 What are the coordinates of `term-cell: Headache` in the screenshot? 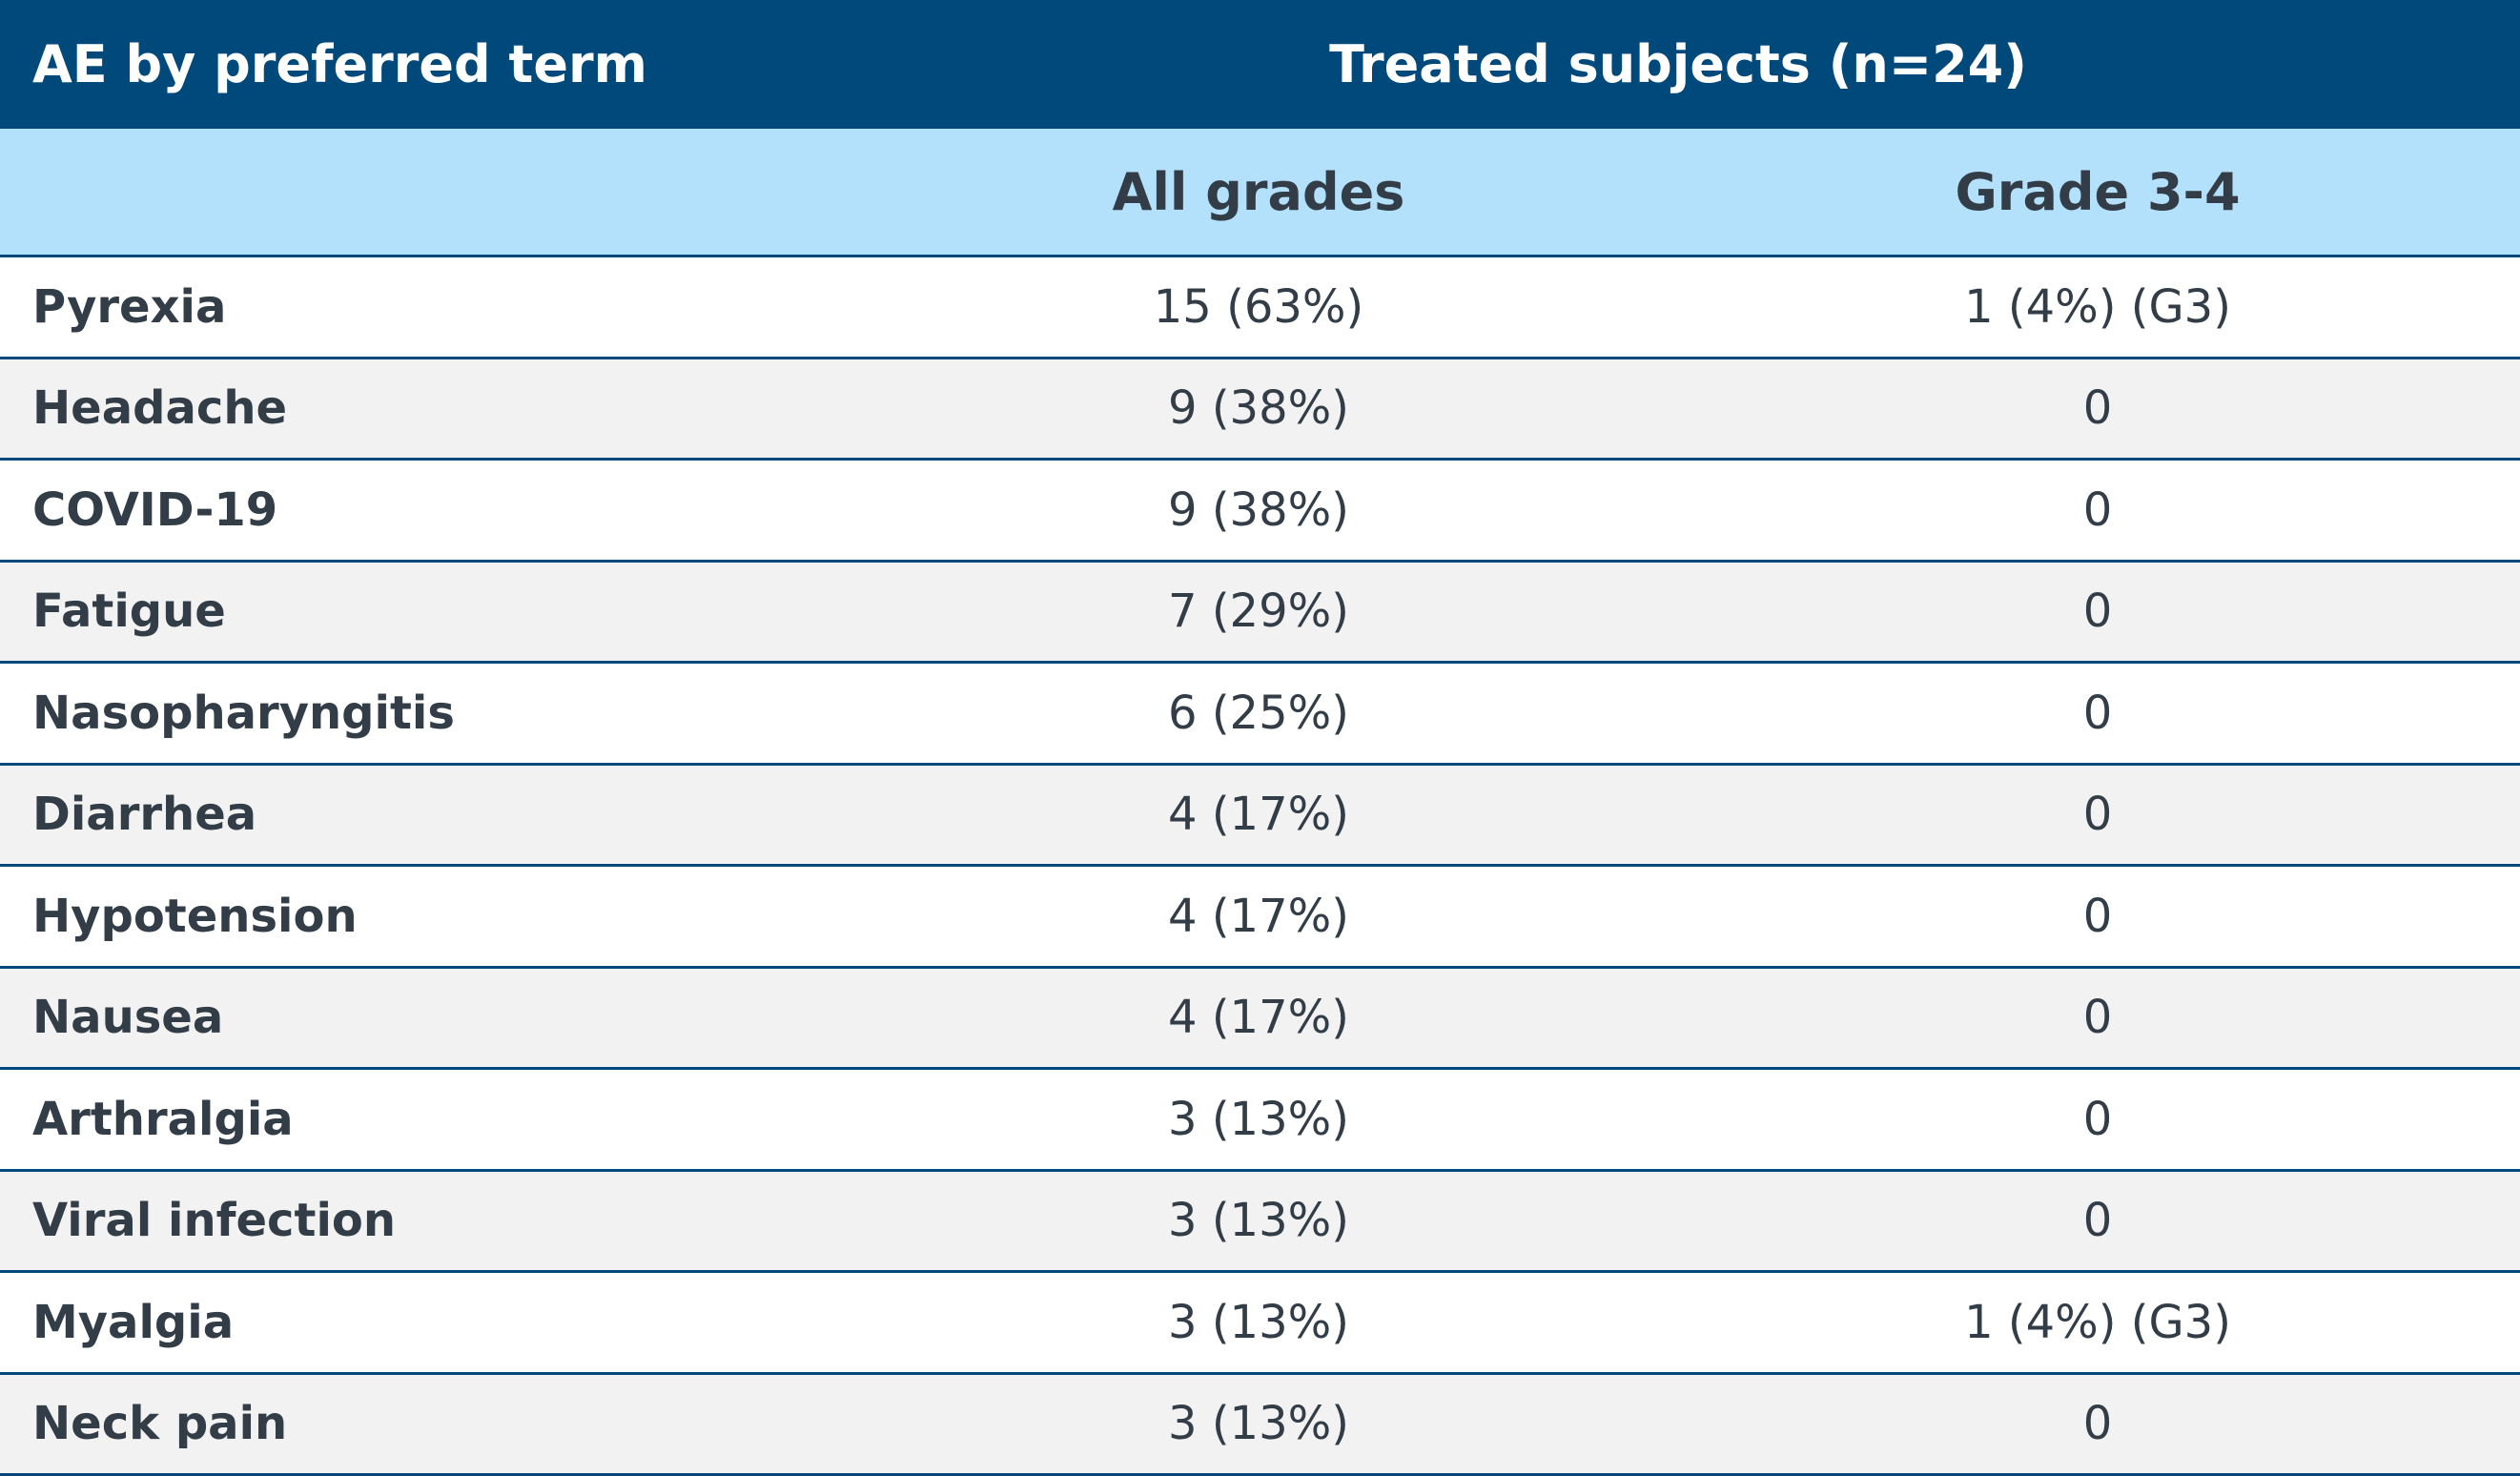 It's located at (160, 408).